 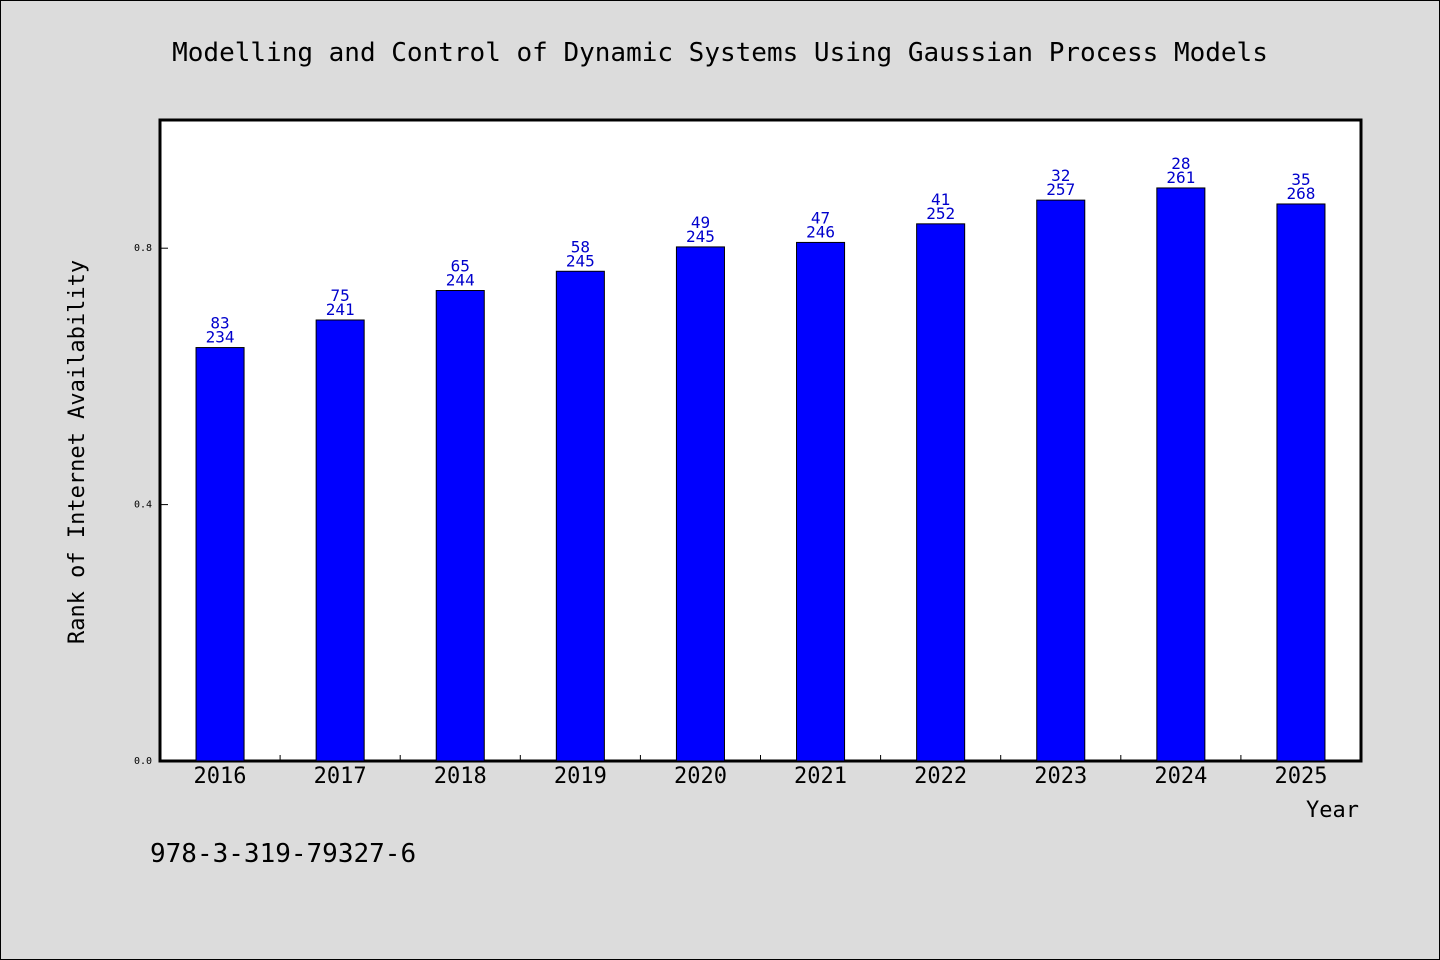 What do you see at coordinates (1332, 810) in the screenshot?
I see `x-axis-label: Year` at bounding box center [1332, 810].